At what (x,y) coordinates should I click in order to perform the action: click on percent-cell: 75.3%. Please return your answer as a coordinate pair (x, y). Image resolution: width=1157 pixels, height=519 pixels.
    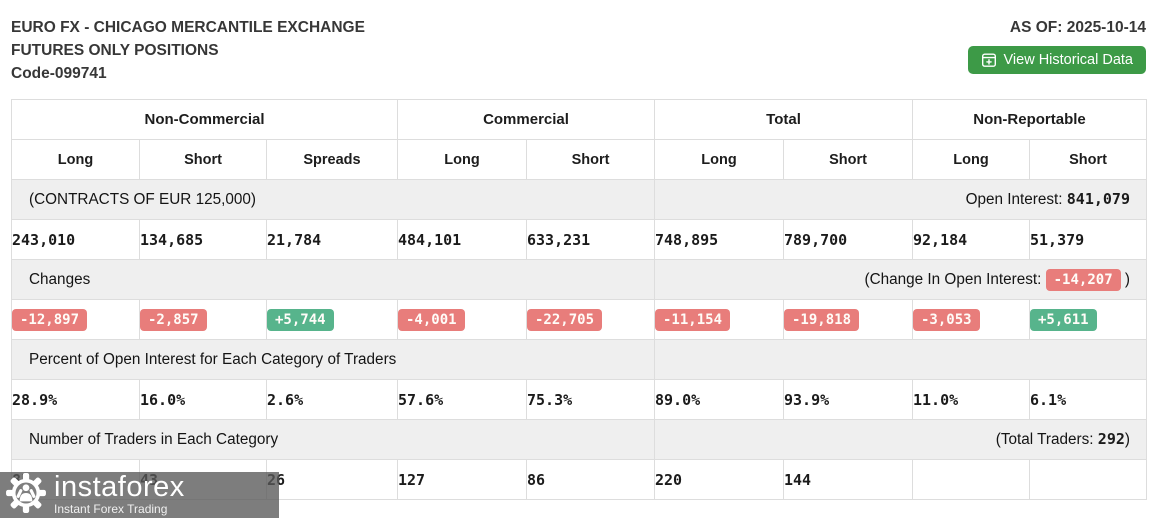
    Looking at the image, I should click on (590, 399).